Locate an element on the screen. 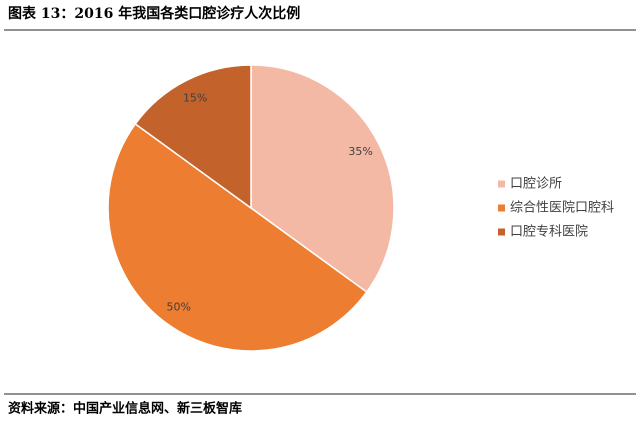 Image resolution: width=640 pixels, height=421 pixels. chart-title: 图表 13：2016 年我国各类口腔诊疗人次比例 is located at coordinates (154, 13).